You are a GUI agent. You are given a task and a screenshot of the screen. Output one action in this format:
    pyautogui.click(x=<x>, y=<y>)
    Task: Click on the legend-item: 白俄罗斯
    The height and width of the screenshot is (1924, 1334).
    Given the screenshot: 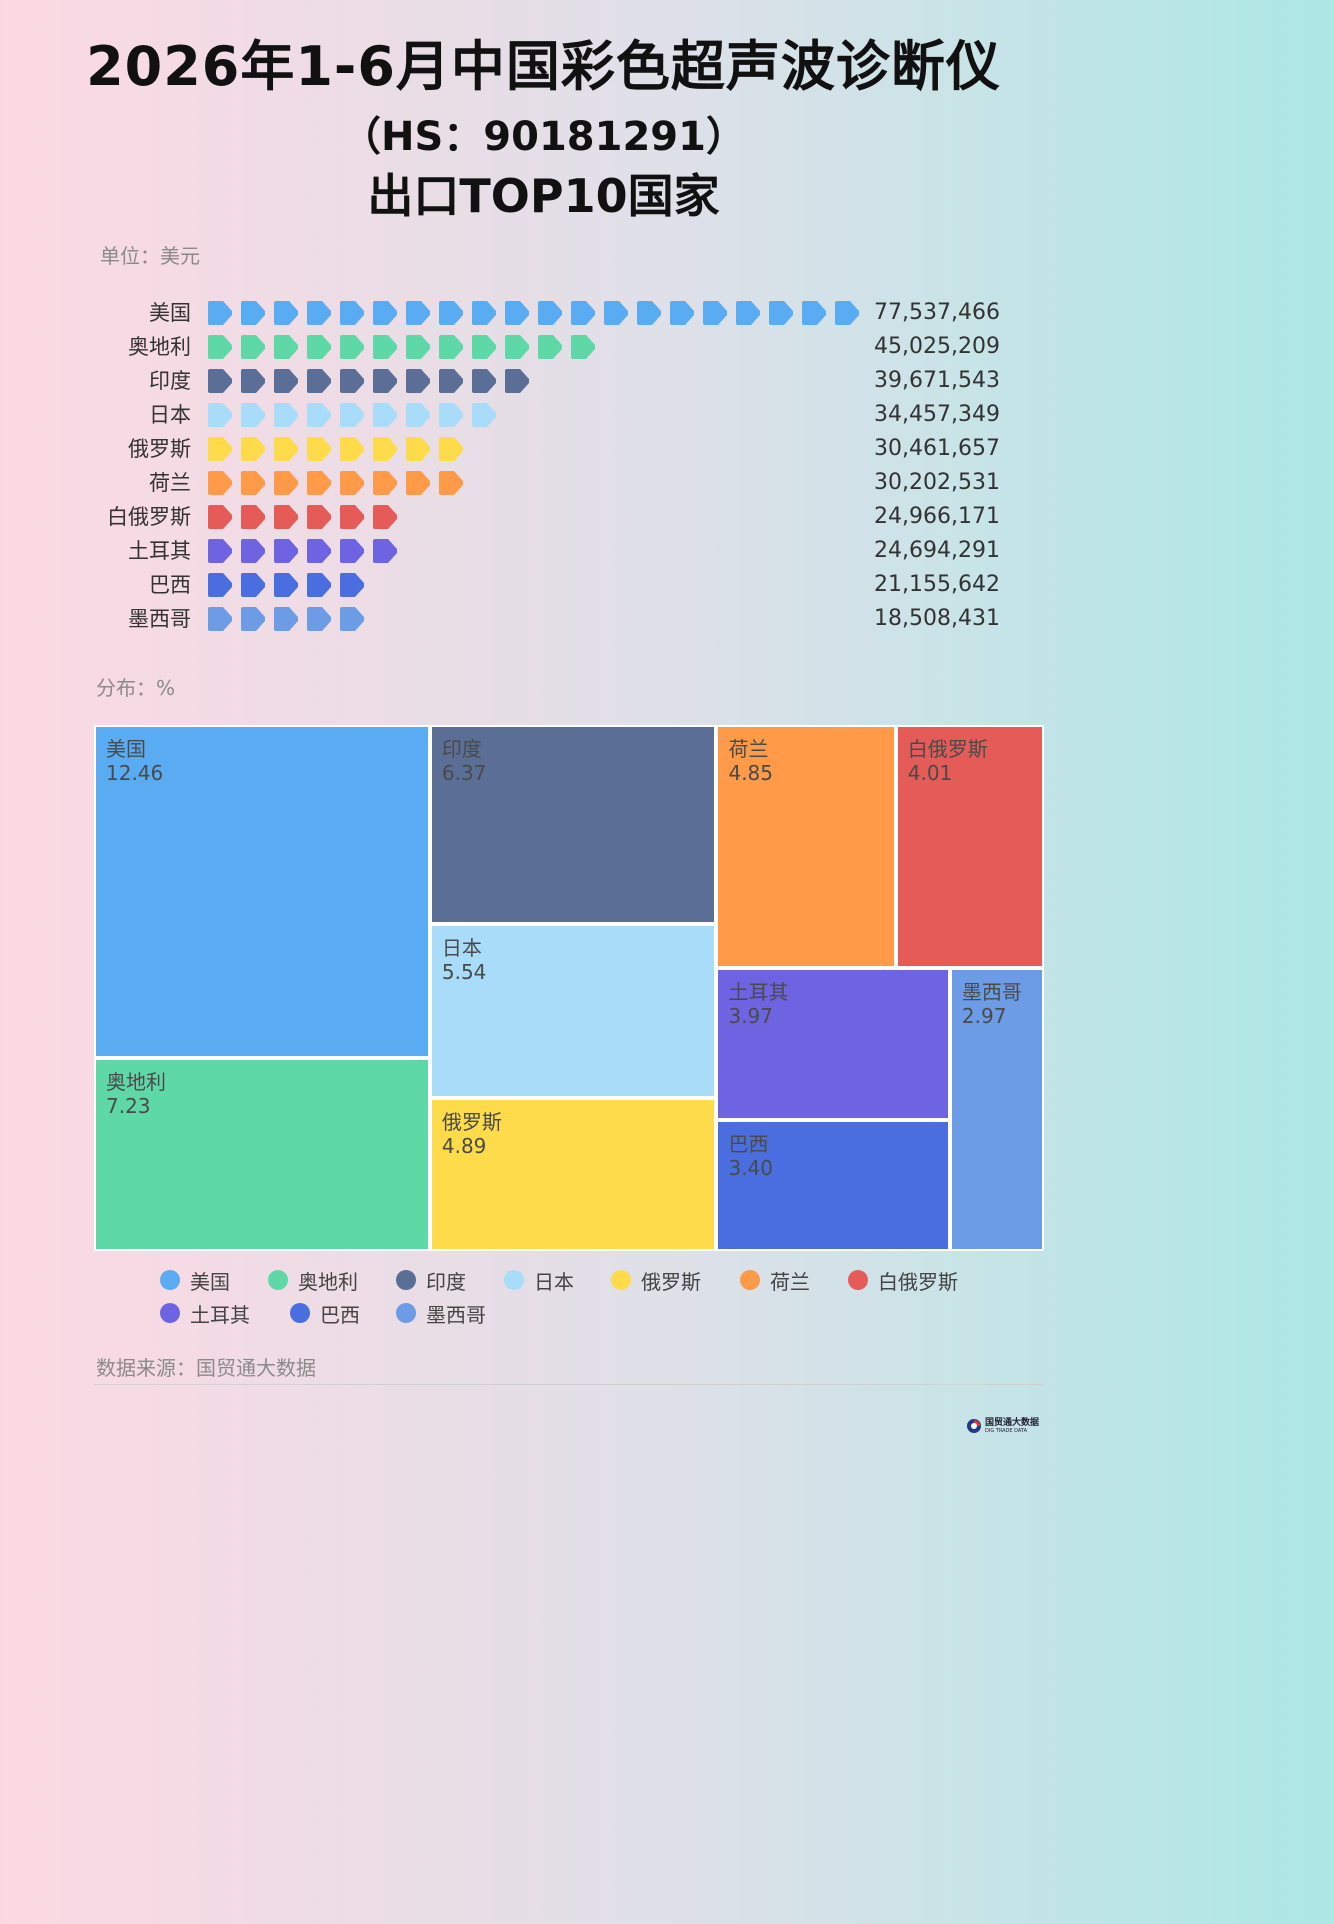 What is the action you would take?
    pyautogui.click(x=903, y=1280)
    